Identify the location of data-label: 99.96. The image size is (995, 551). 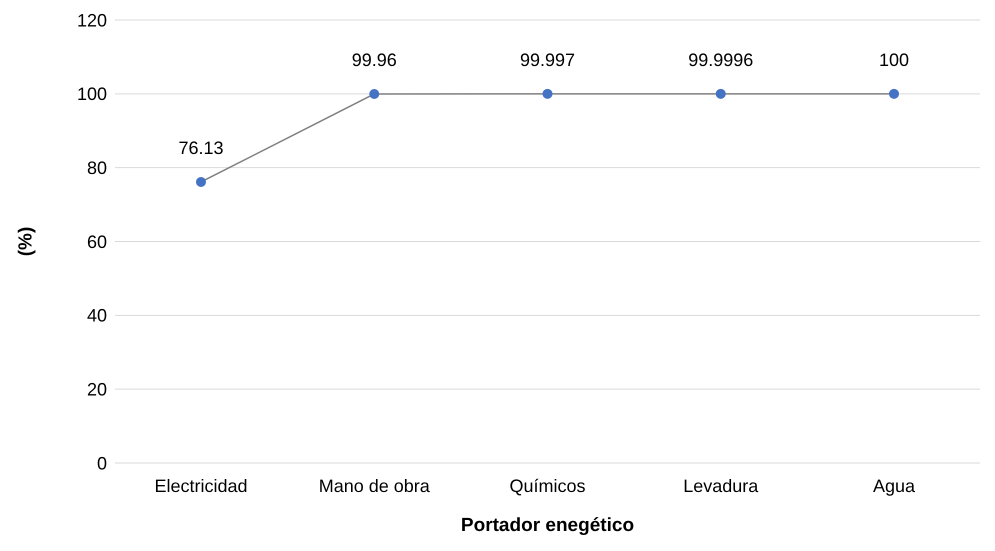
(374, 60).